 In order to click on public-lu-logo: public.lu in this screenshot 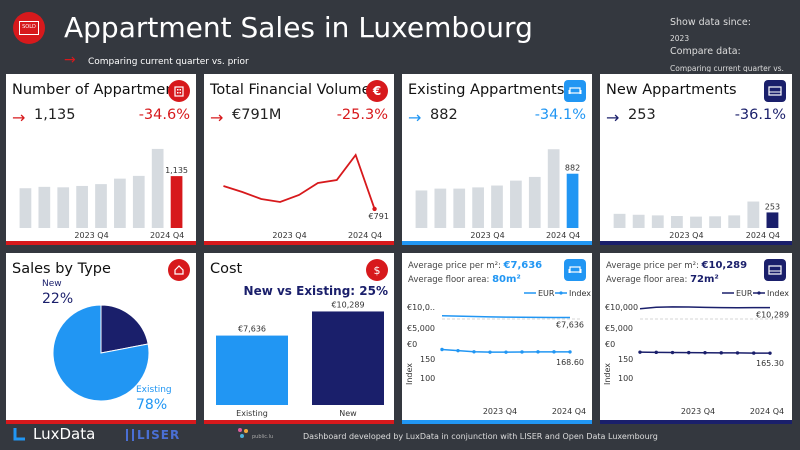, I will do `click(254, 433)`.